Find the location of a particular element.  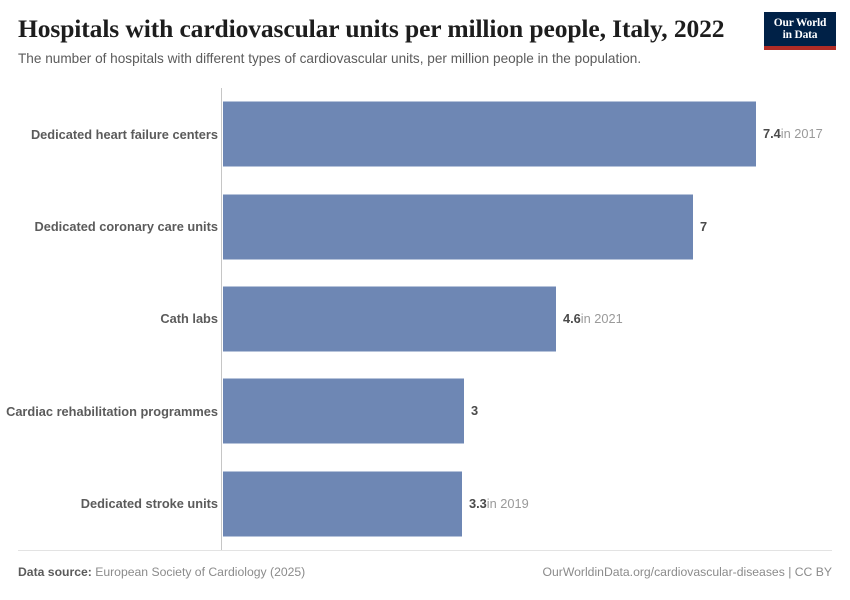

bar-value-year: in 2017 is located at coordinates (801, 134).